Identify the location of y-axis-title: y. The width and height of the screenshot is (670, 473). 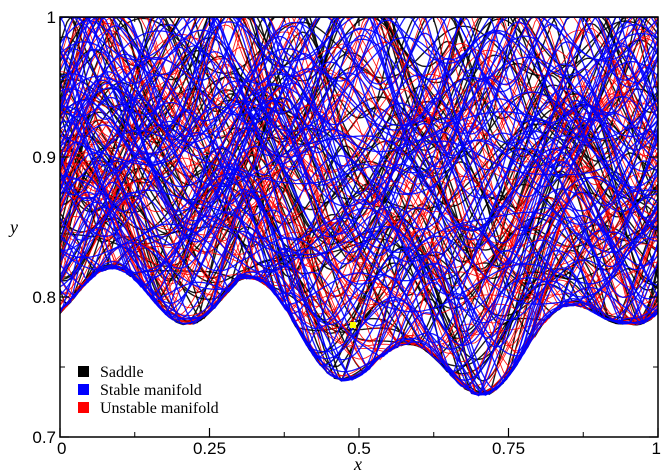
(13, 227).